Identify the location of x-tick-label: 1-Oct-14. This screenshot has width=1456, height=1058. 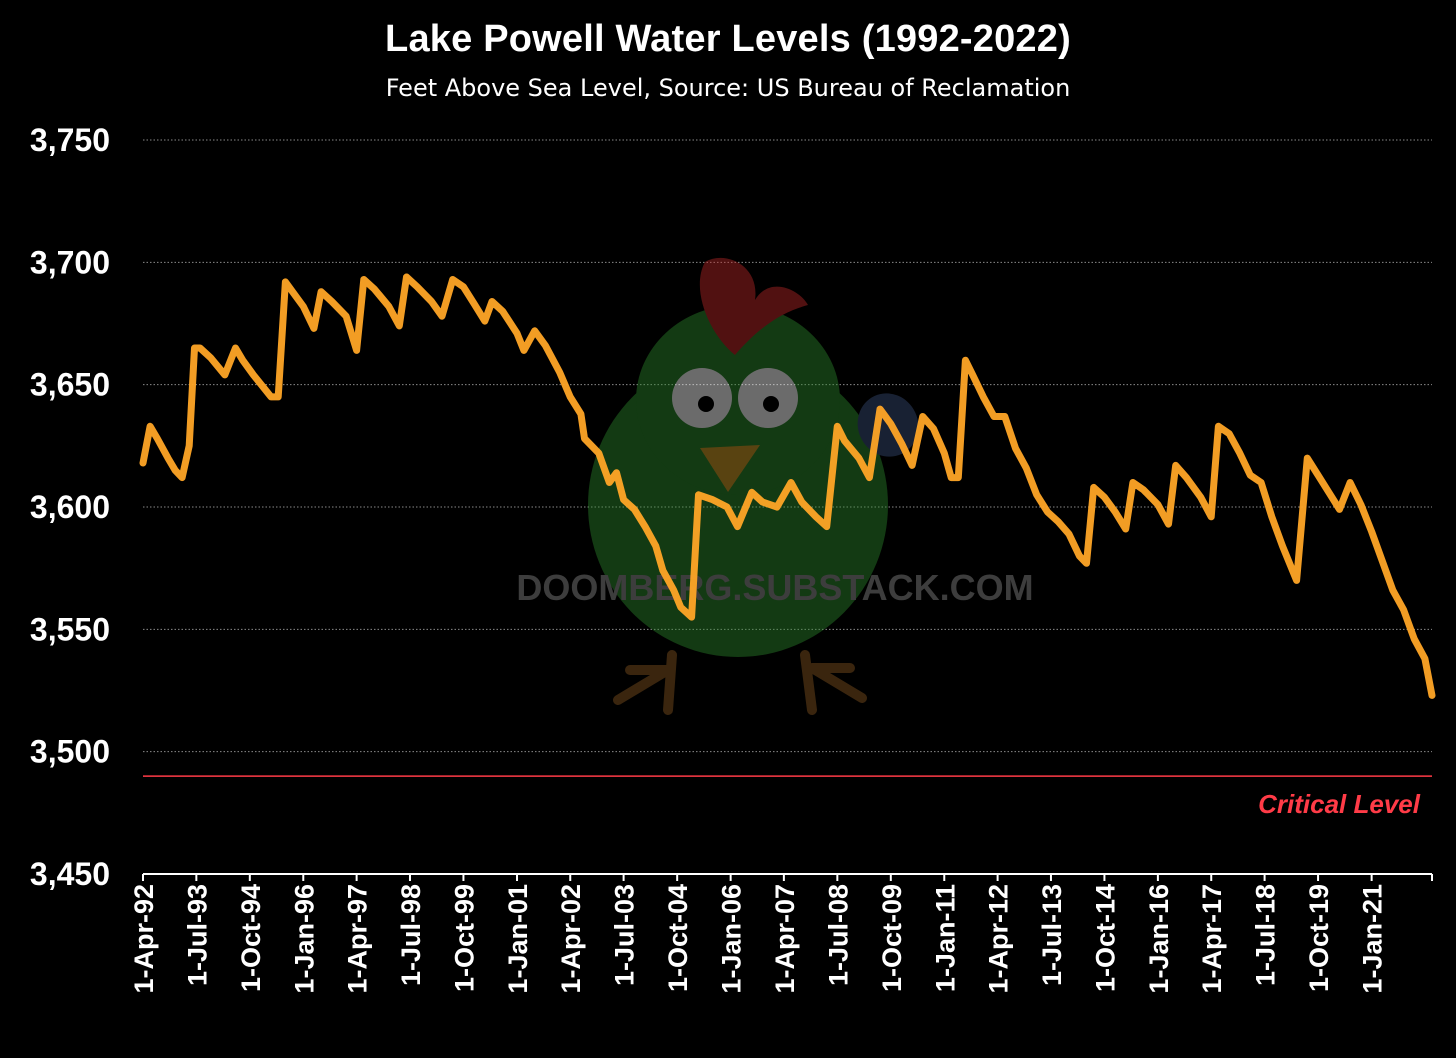
(1105, 938).